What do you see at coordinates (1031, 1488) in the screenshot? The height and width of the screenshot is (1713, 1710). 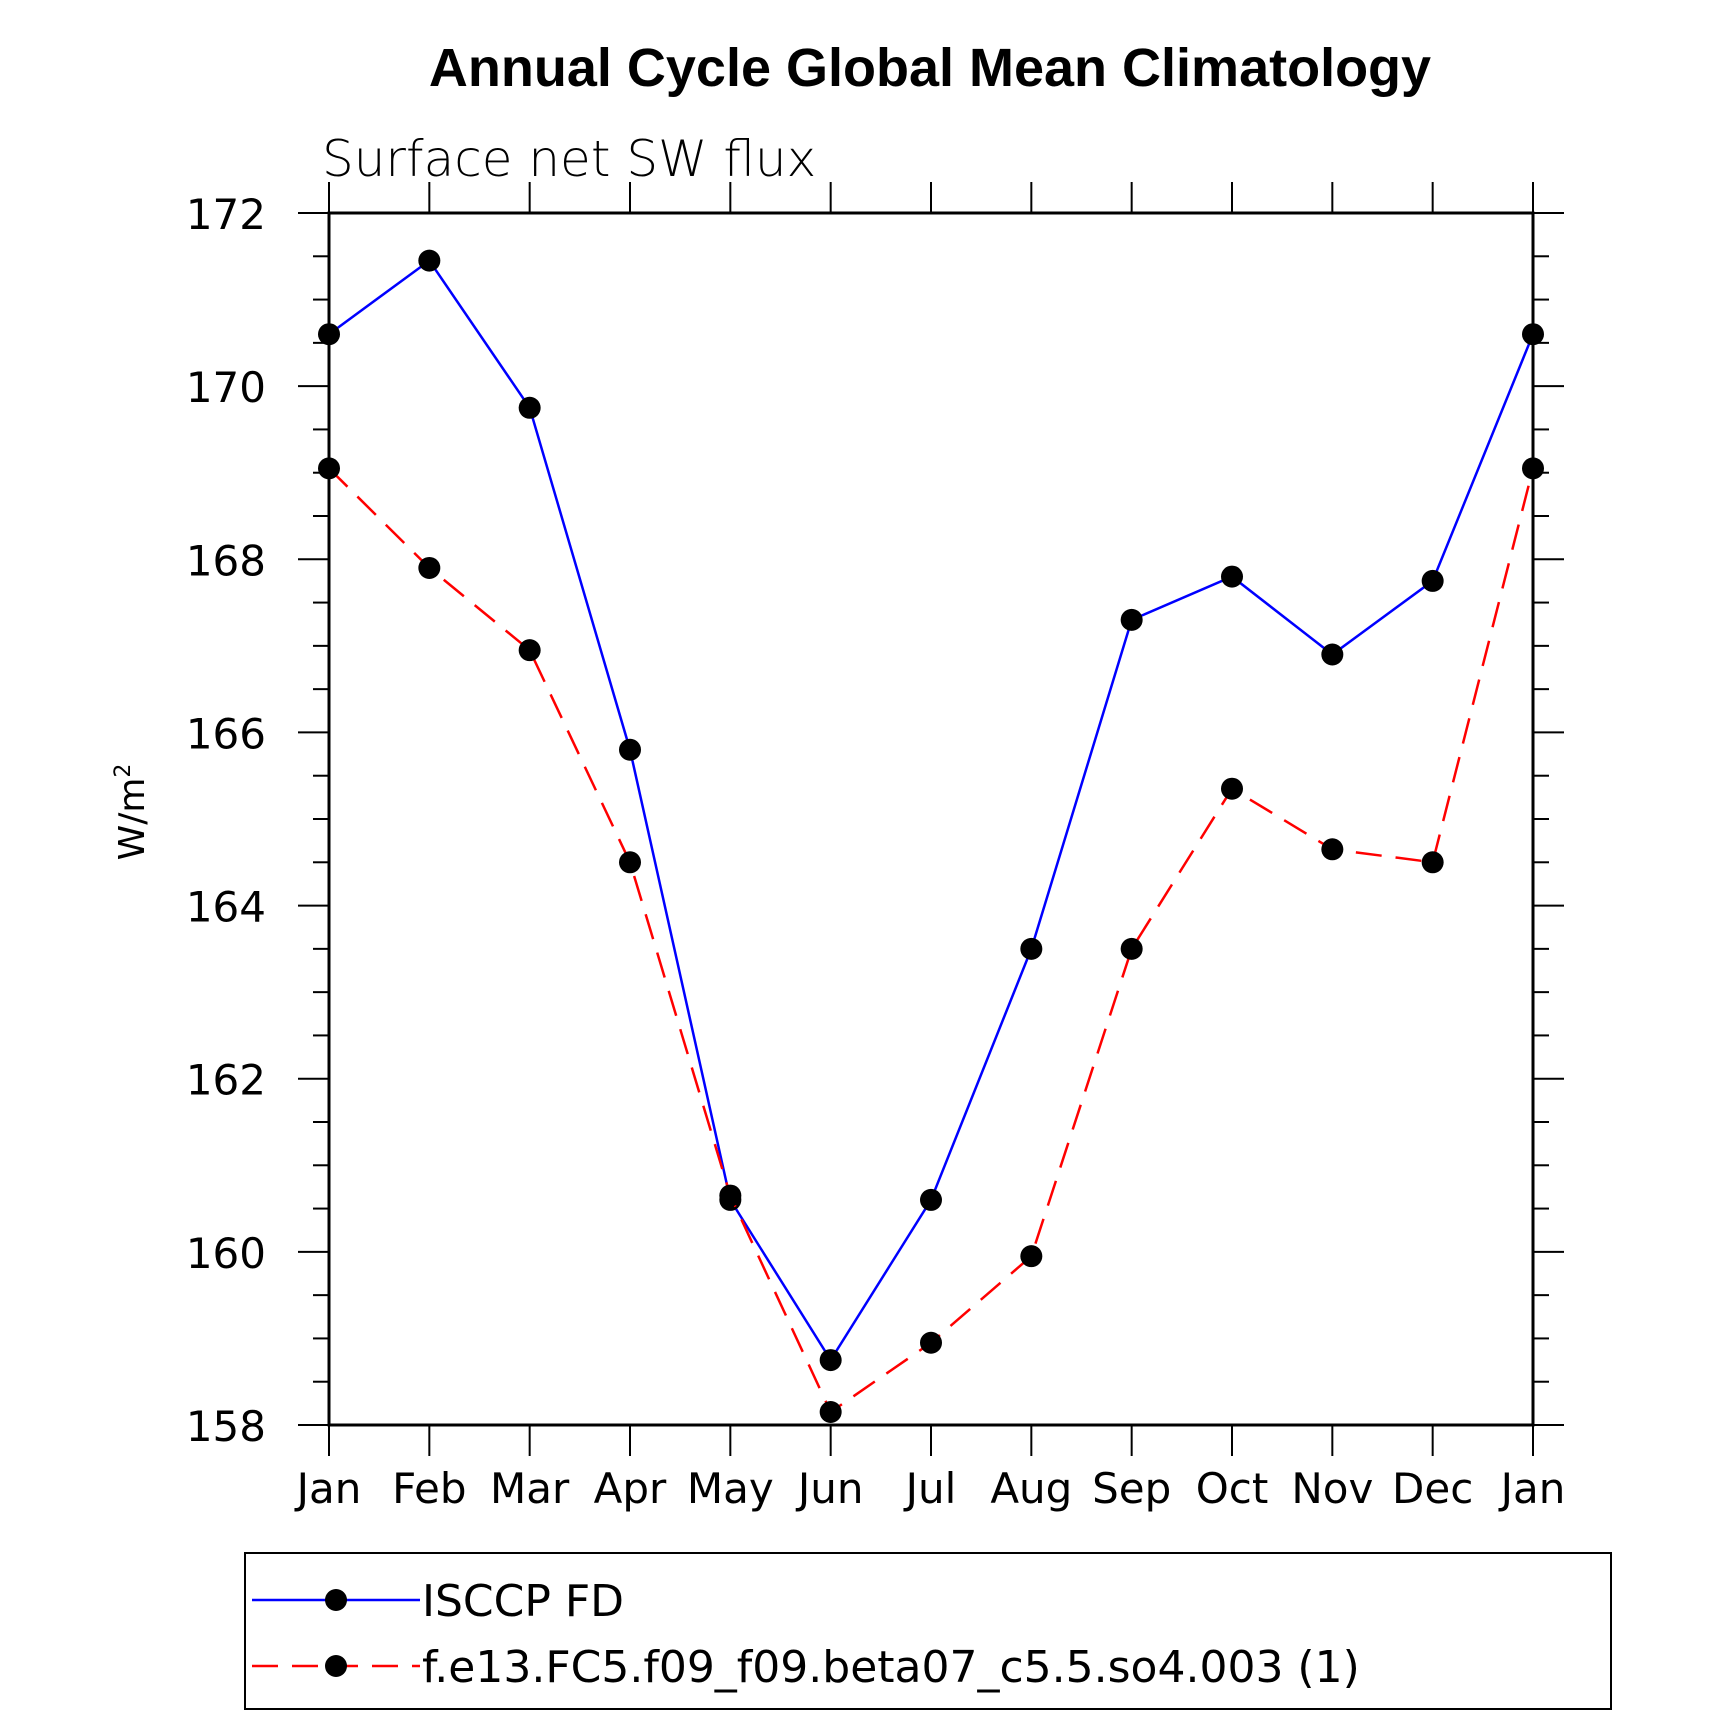 I see `x-tick-label: Aug` at bounding box center [1031, 1488].